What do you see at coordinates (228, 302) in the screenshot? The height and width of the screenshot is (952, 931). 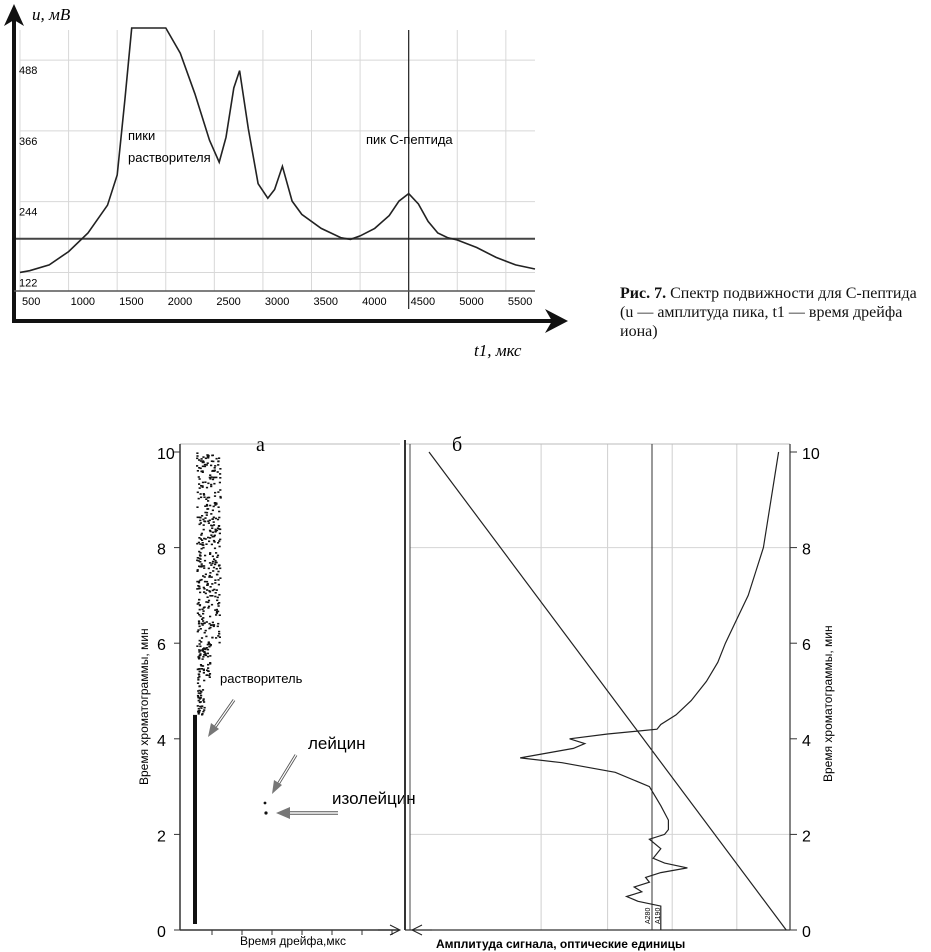 I see `top-x-tick-label: 2500` at bounding box center [228, 302].